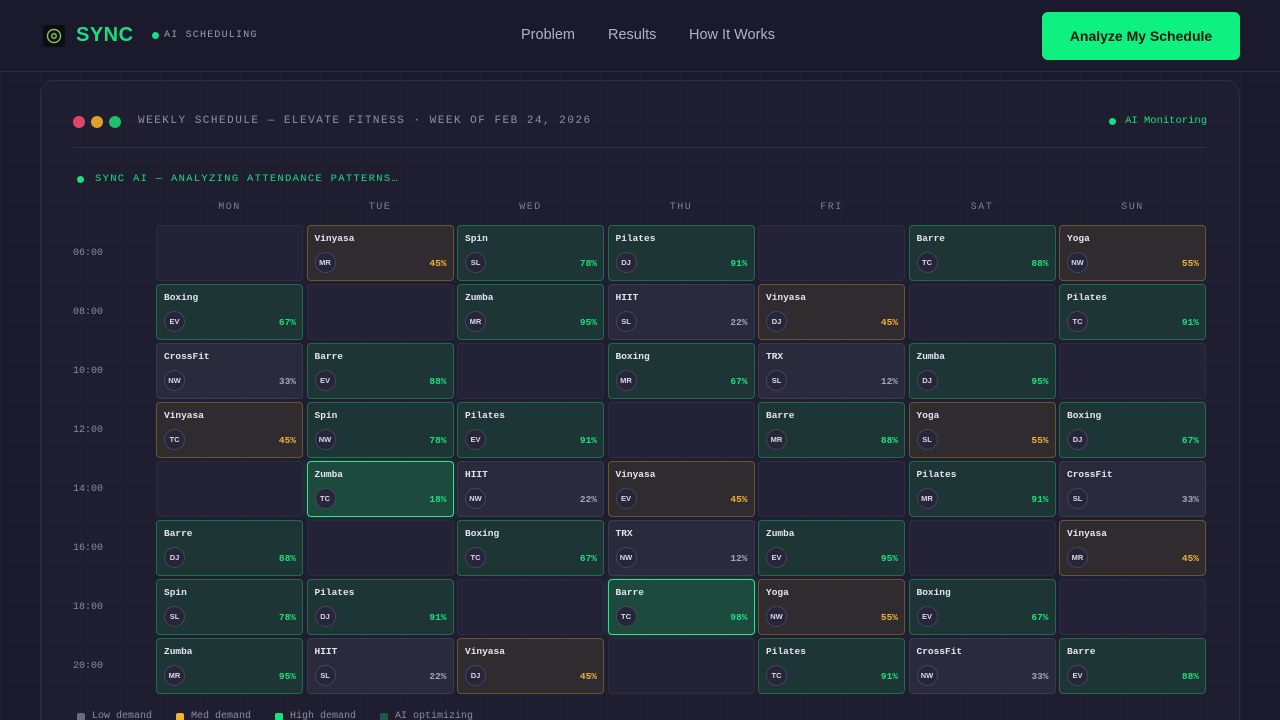  I want to click on class-slot: Boxing MR 67%, so click(681, 371).